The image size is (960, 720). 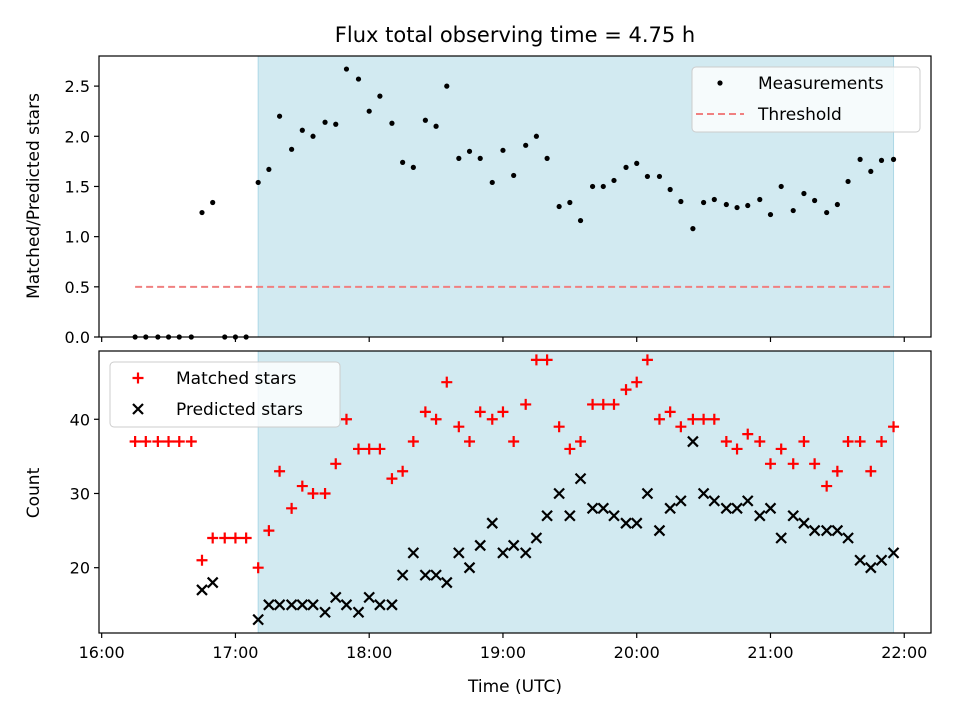 I want to click on x-tick-label: 18:00, so click(x=369, y=652).